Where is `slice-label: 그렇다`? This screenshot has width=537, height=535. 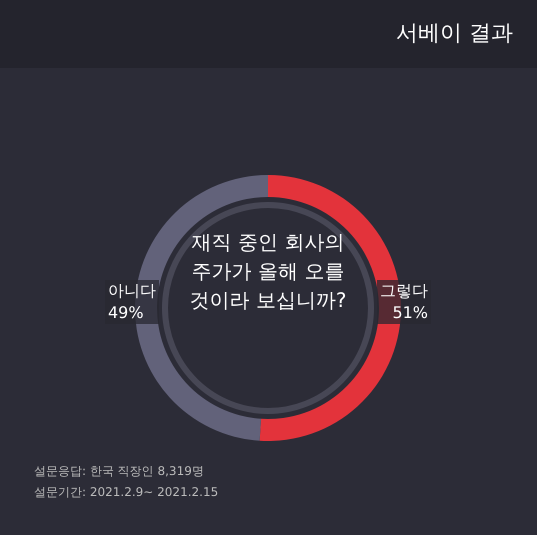
slice-label: 그렇다 is located at coordinates (404, 291).